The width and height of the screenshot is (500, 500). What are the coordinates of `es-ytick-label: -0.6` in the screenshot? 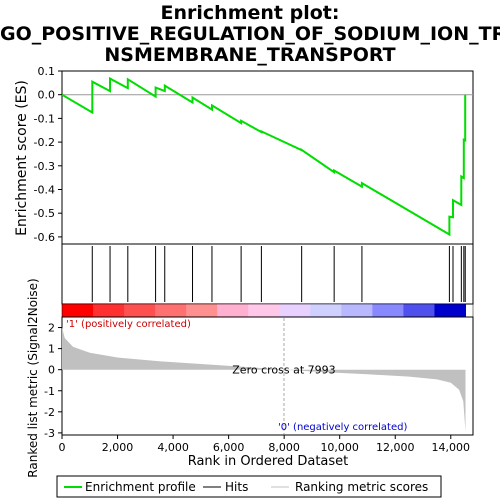 It's located at (44, 237).